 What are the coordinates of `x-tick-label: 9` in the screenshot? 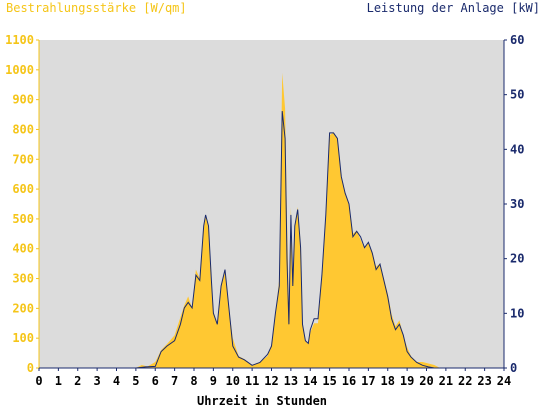 It's located at (213, 381).